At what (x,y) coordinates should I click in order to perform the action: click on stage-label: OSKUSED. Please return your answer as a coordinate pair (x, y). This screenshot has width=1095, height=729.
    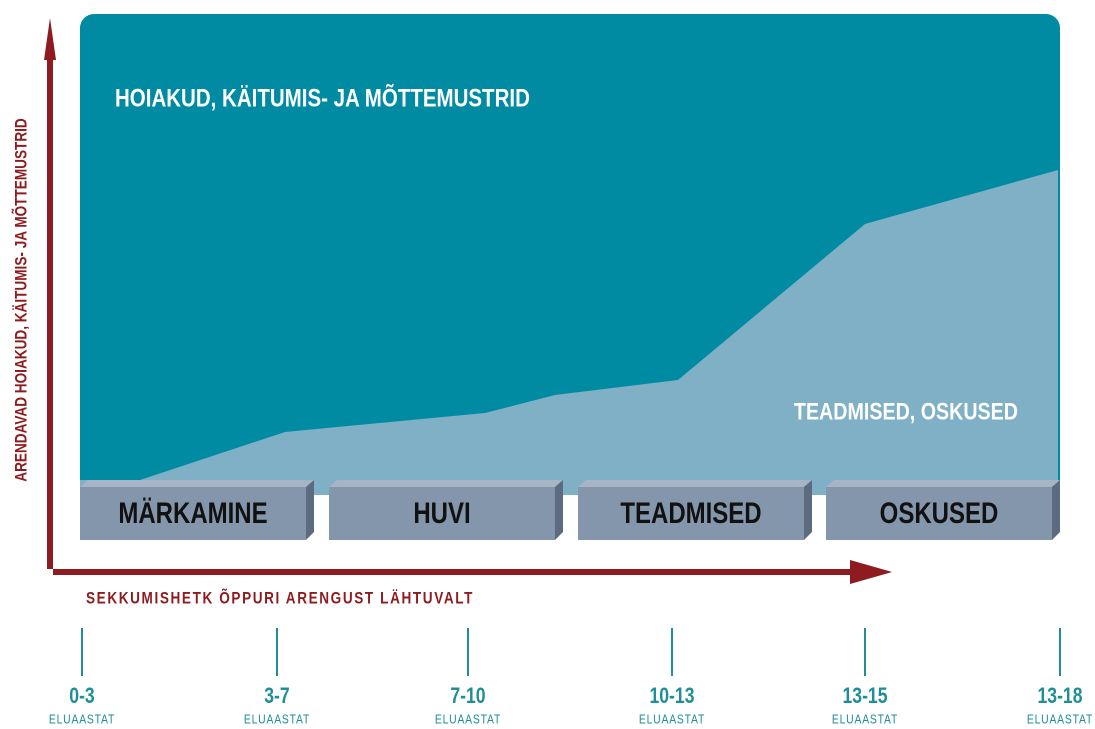
    Looking at the image, I should click on (939, 512).